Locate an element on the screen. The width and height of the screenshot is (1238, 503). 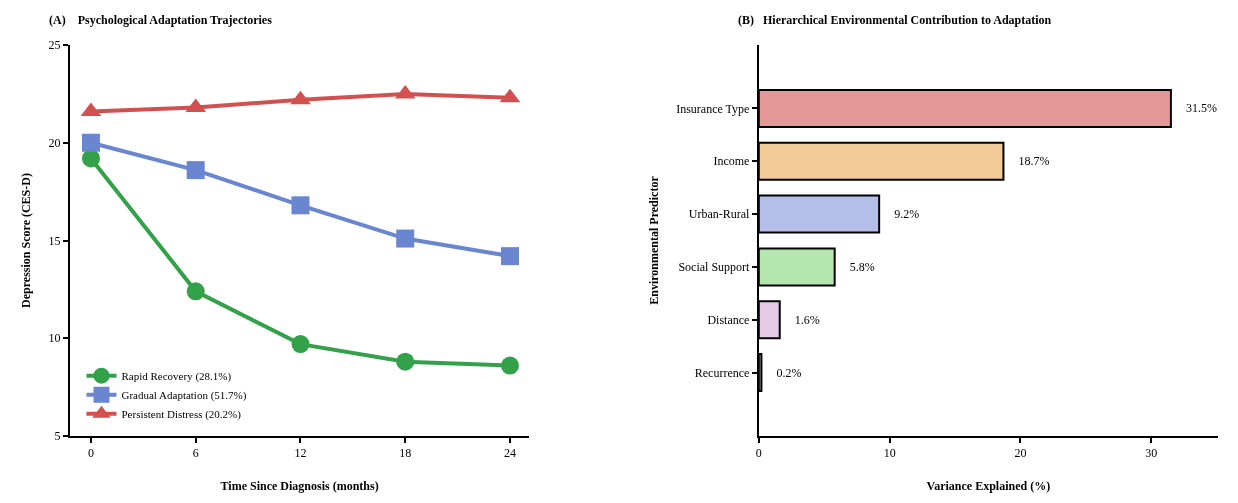
x-tick-label: 6 is located at coordinates (195, 453).